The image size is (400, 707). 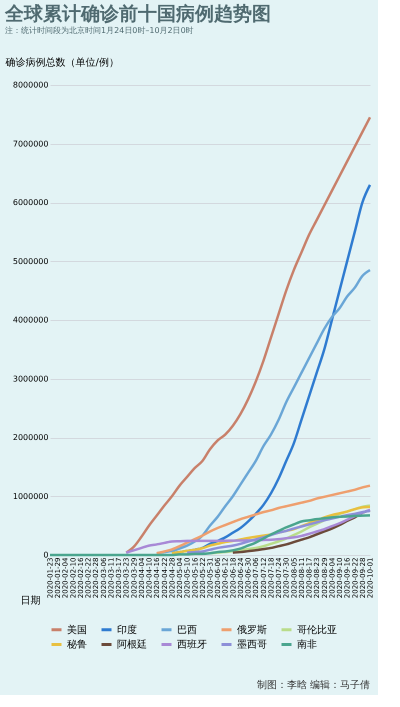 I want to click on chart-subtitle: 注：统计时间段为北京时间1月24日0时–10月2日0时, so click(x=99, y=30).